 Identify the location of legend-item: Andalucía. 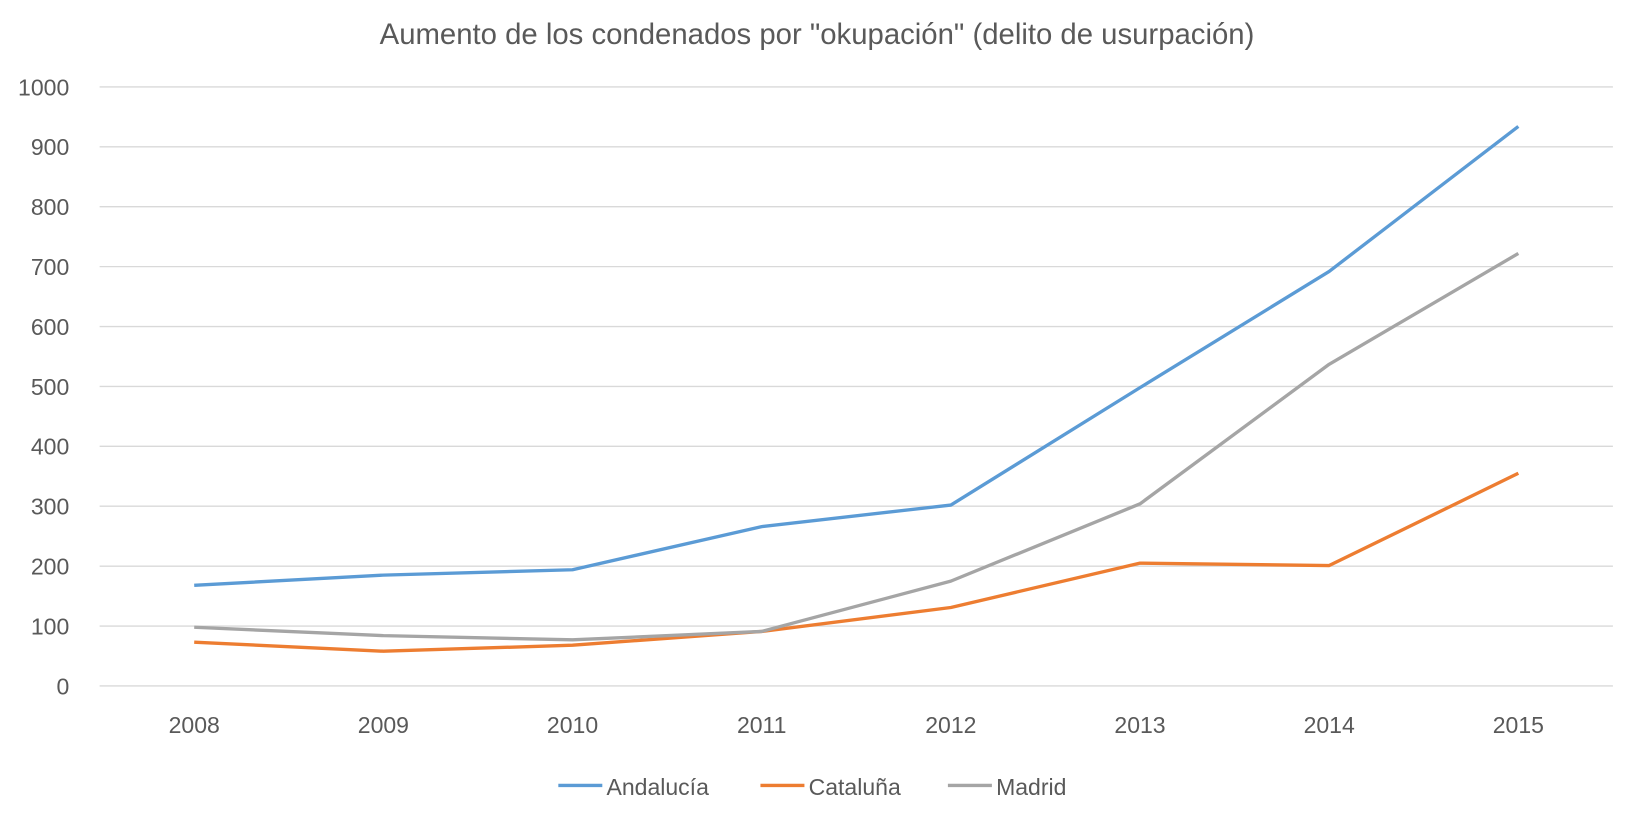
(633, 787).